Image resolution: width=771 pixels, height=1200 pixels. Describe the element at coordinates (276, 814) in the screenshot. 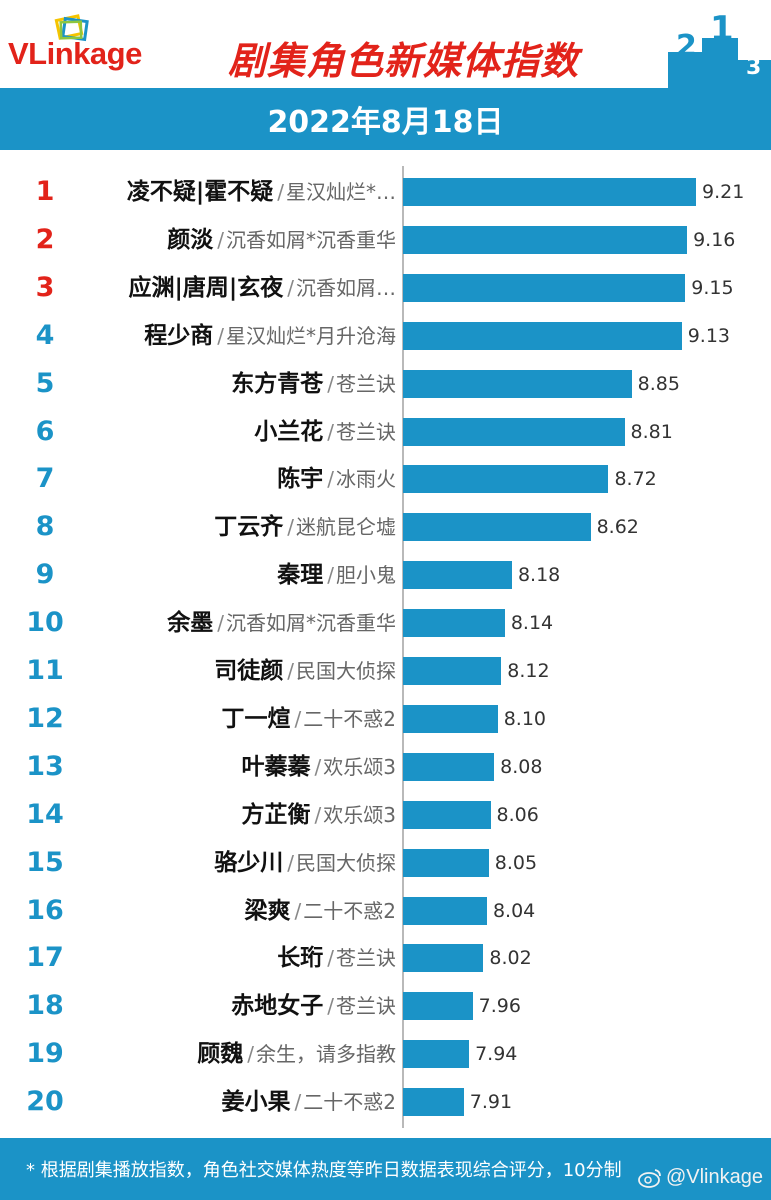

I see `character-name: 方芷衡` at that location.